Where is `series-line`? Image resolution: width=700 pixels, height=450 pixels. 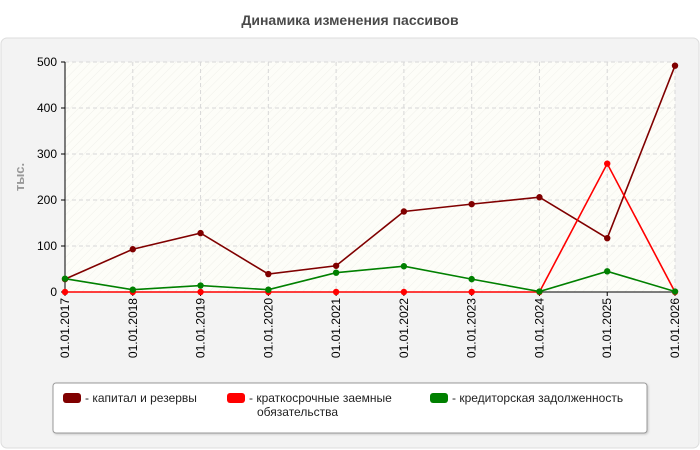 series-line is located at coordinates (370, 279).